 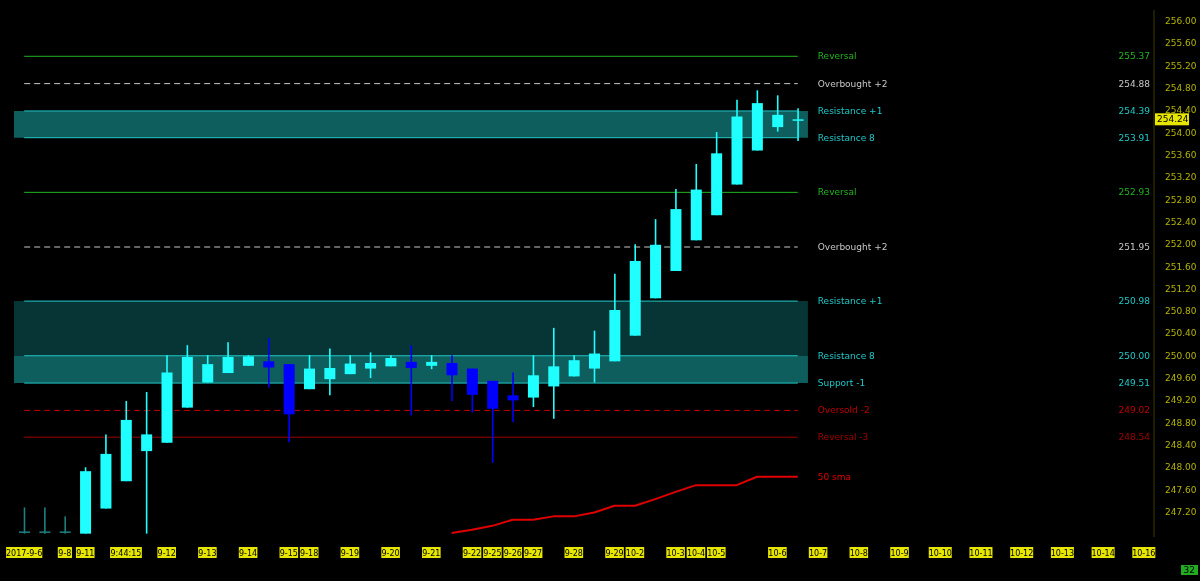 I want to click on x-tick-label: 9-8, so click(x=65, y=553).